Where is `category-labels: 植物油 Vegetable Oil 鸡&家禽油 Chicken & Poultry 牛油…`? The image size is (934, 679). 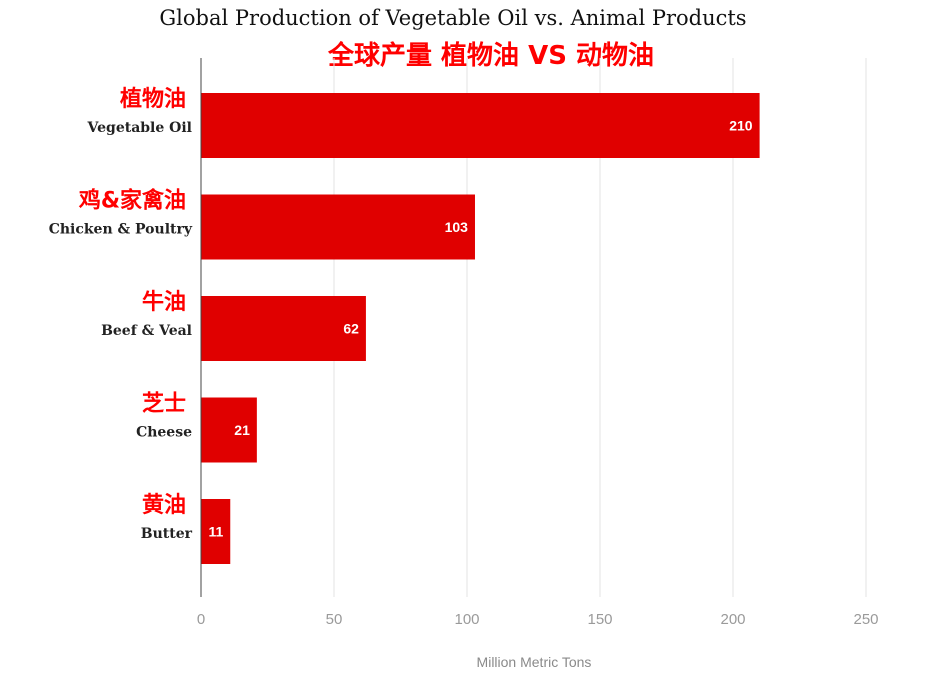 category-labels: 植物油 Vegetable Oil 鸡&家禽油 Chicken & Poultry 牛油… is located at coordinates (121, 314).